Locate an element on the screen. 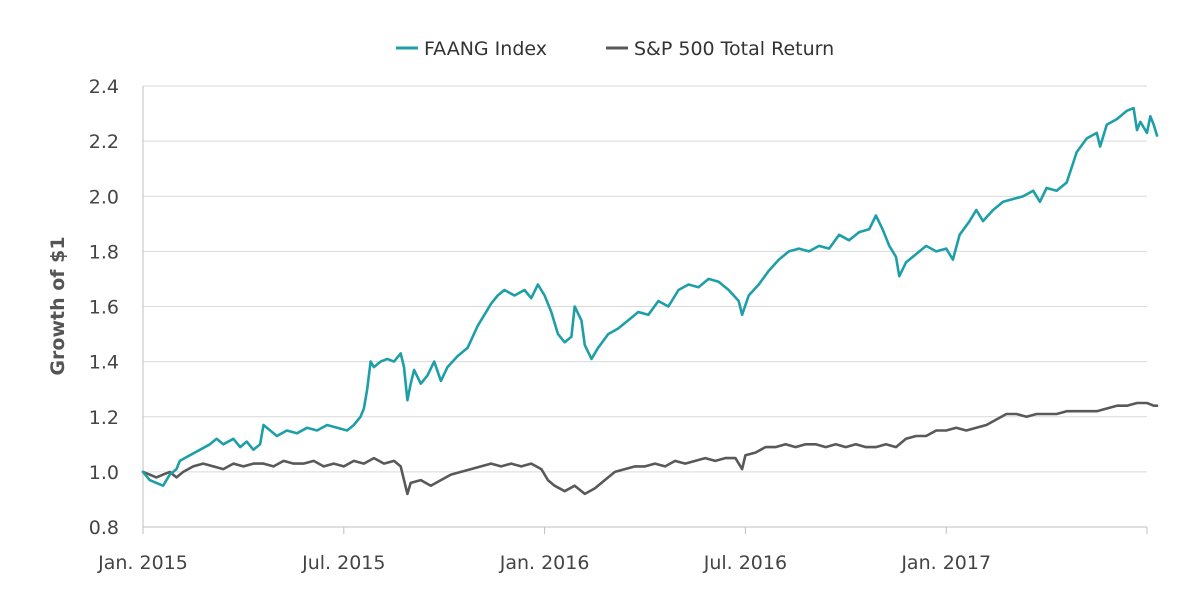  y-tick-label: 2.2 is located at coordinates (104, 142).